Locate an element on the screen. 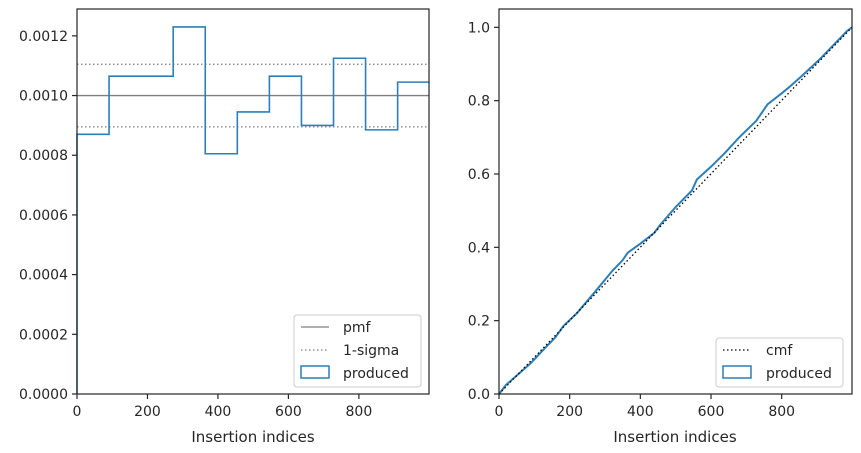 The image size is (861, 453). y-tick-label: 0.2 is located at coordinates (479, 322).